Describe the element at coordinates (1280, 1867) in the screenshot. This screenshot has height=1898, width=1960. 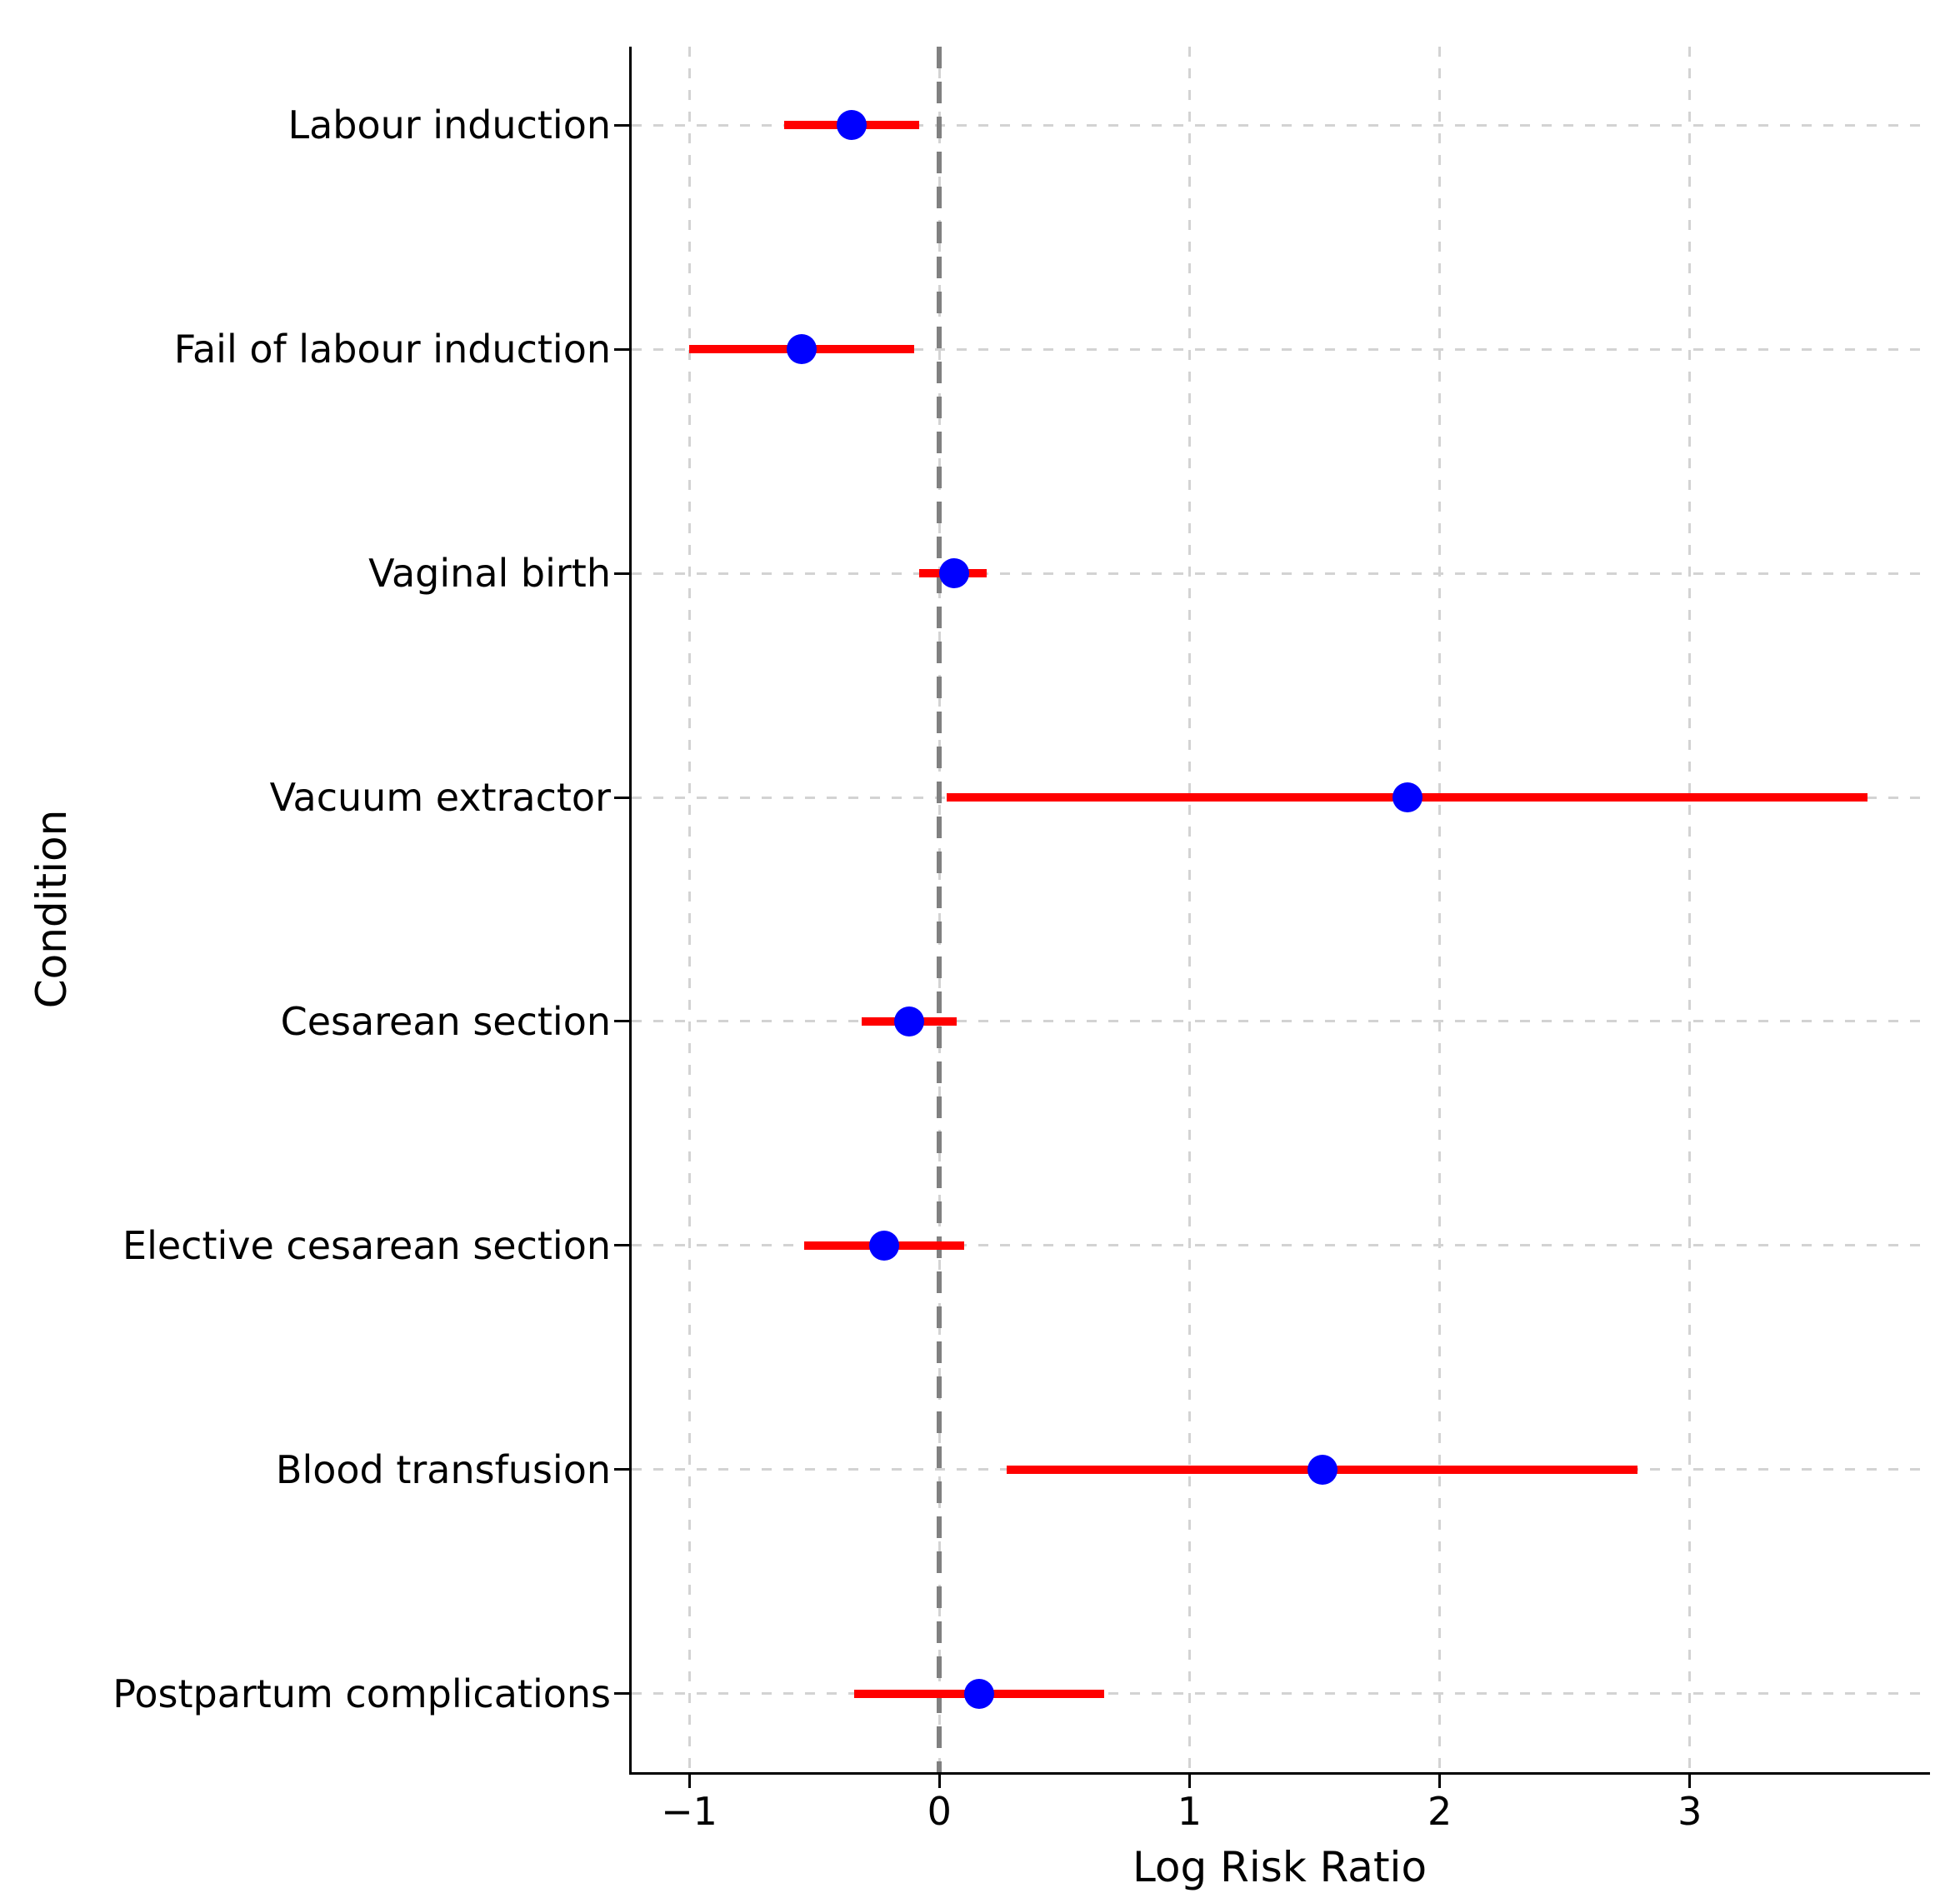
I see `x-axis-title: Log Risk Ratio` at that location.